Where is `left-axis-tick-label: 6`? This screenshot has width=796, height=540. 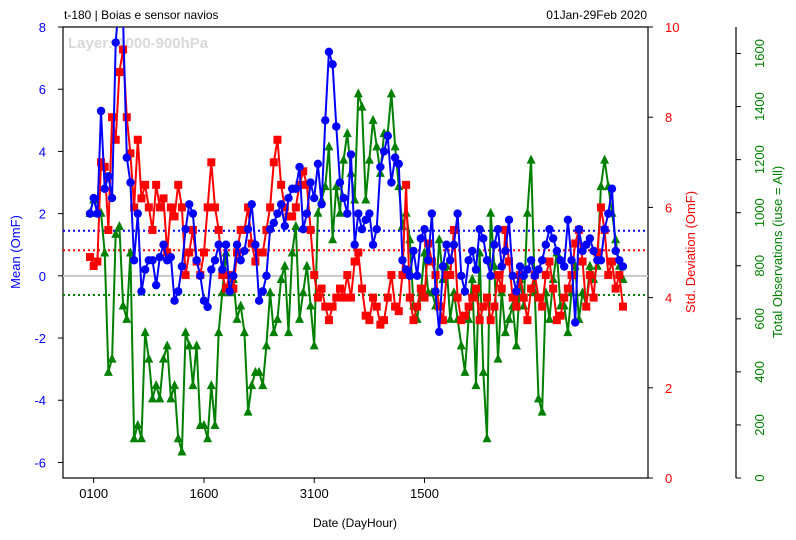
left-axis-tick-label: 6 is located at coordinates (42, 89).